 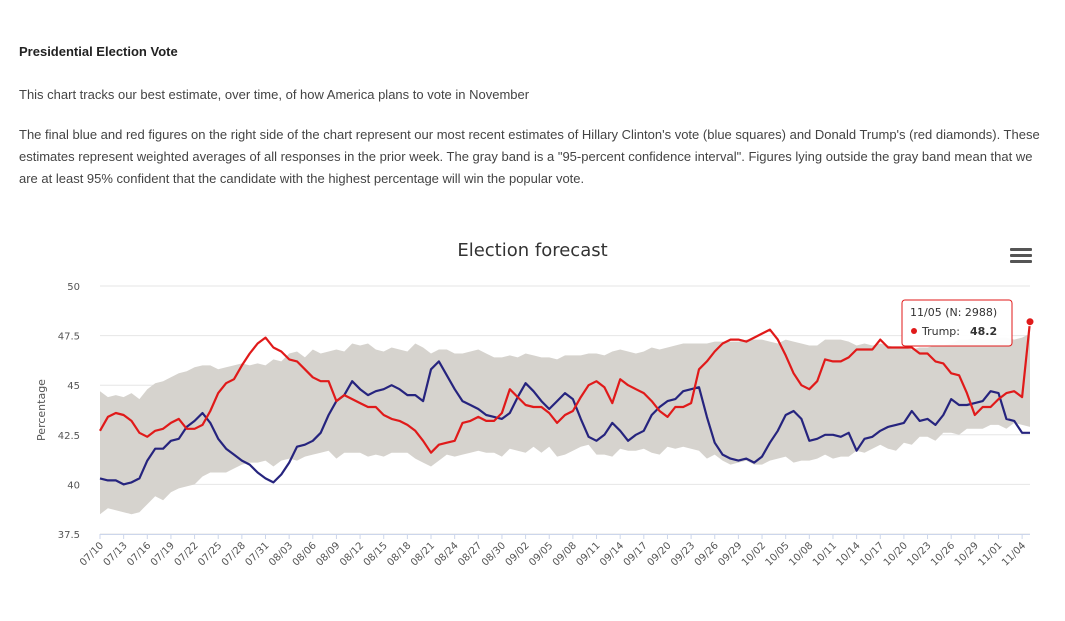 I want to click on x-tick-label: 11/01, so click(x=990, y=554).